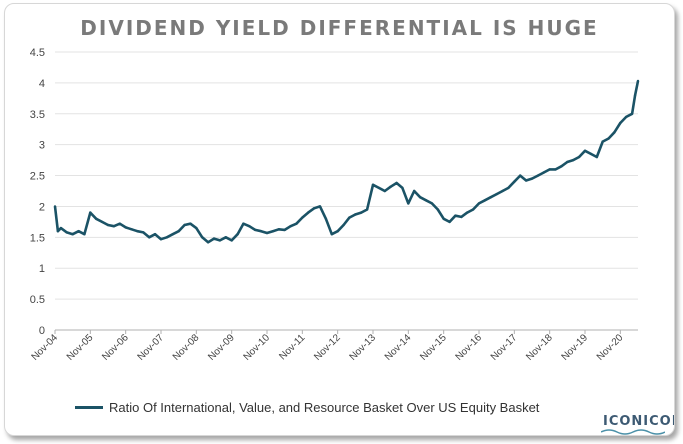 The height and width of the screenshot is (444, 683). Describe the element at coordinates (398, 347) in the screenshot. I see `x-tick-label: Nov-14` at that location.